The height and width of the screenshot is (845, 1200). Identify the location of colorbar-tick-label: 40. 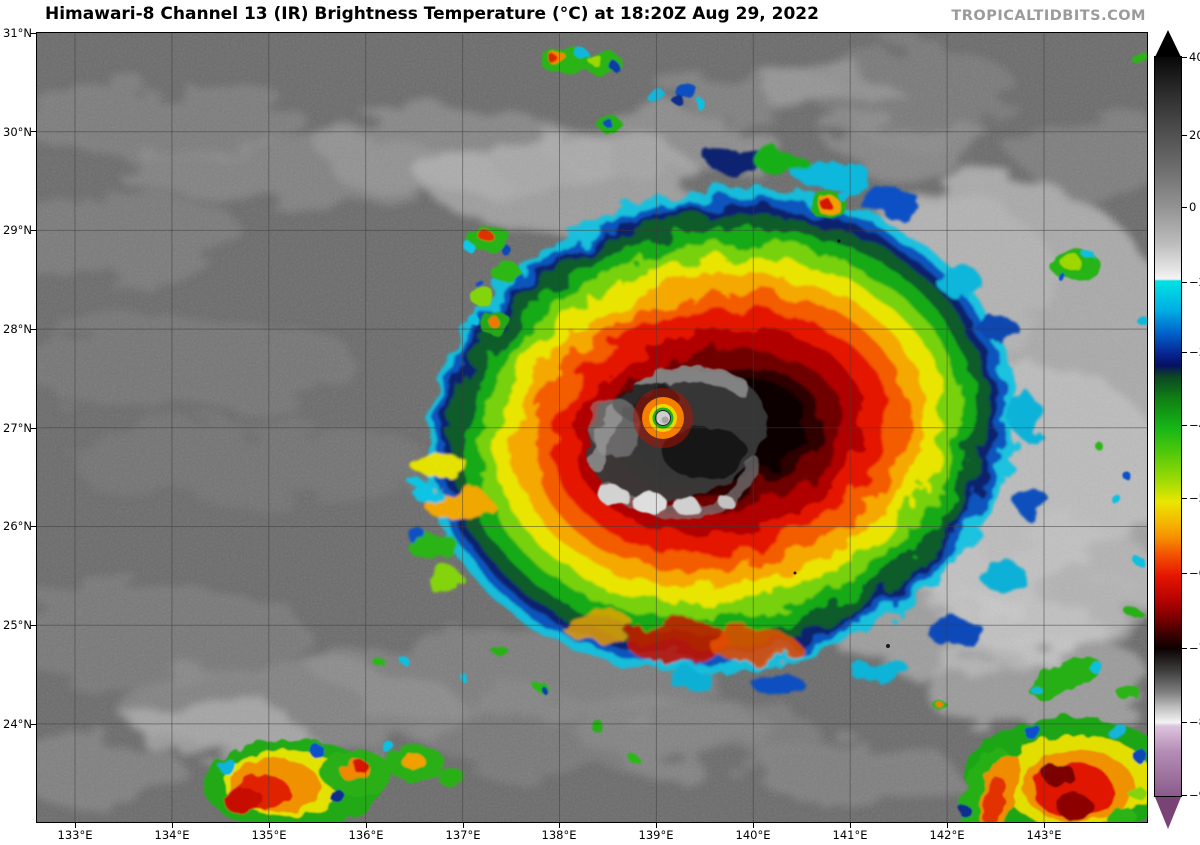
(1194, 57).